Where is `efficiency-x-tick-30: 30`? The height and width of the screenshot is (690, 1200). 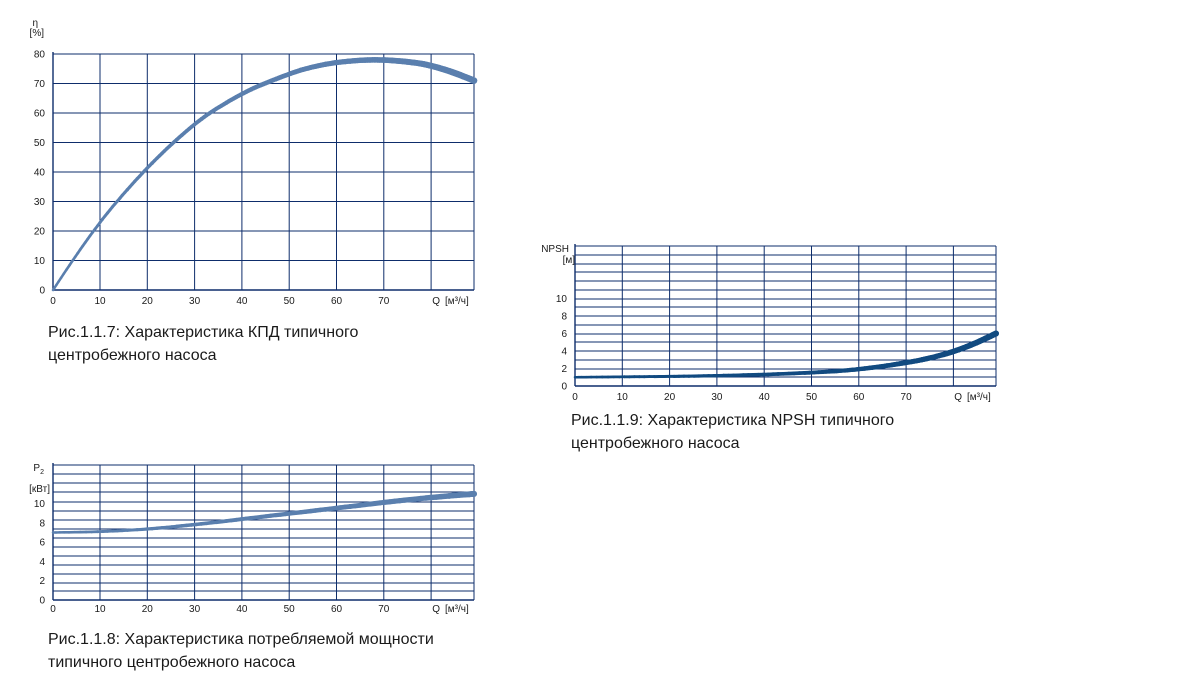
efficiency-x-tick-30: 30 is located at coordinates (195, 301).